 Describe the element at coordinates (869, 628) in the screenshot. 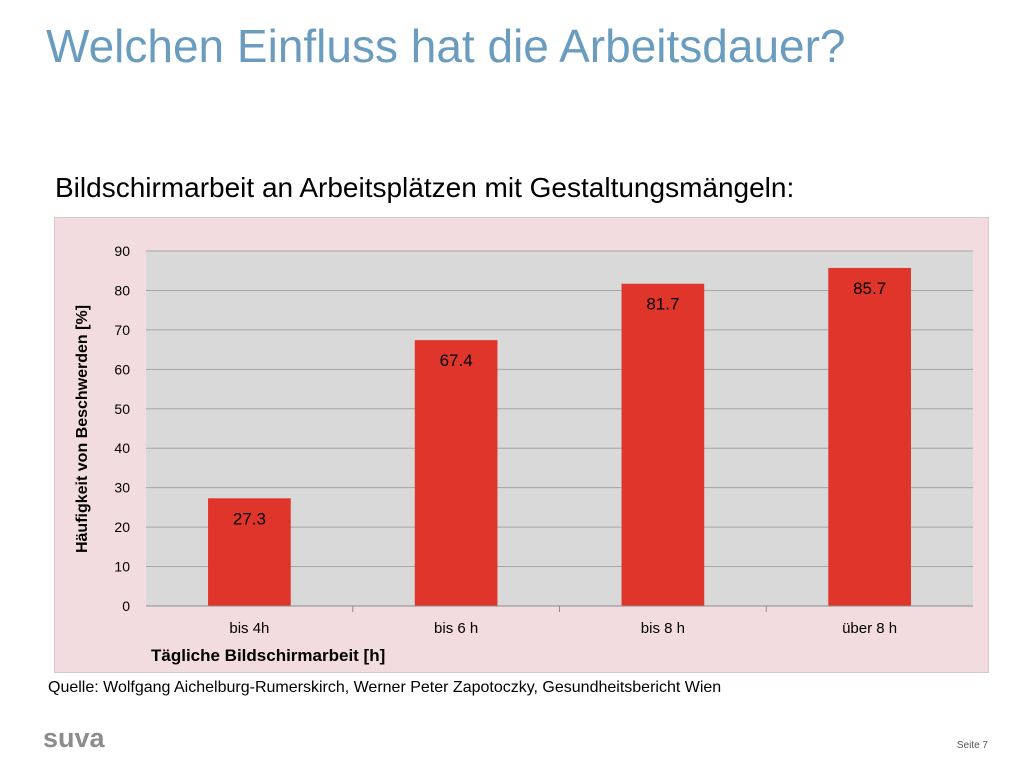

I see `x-tick-label: über 8 h` at that location.